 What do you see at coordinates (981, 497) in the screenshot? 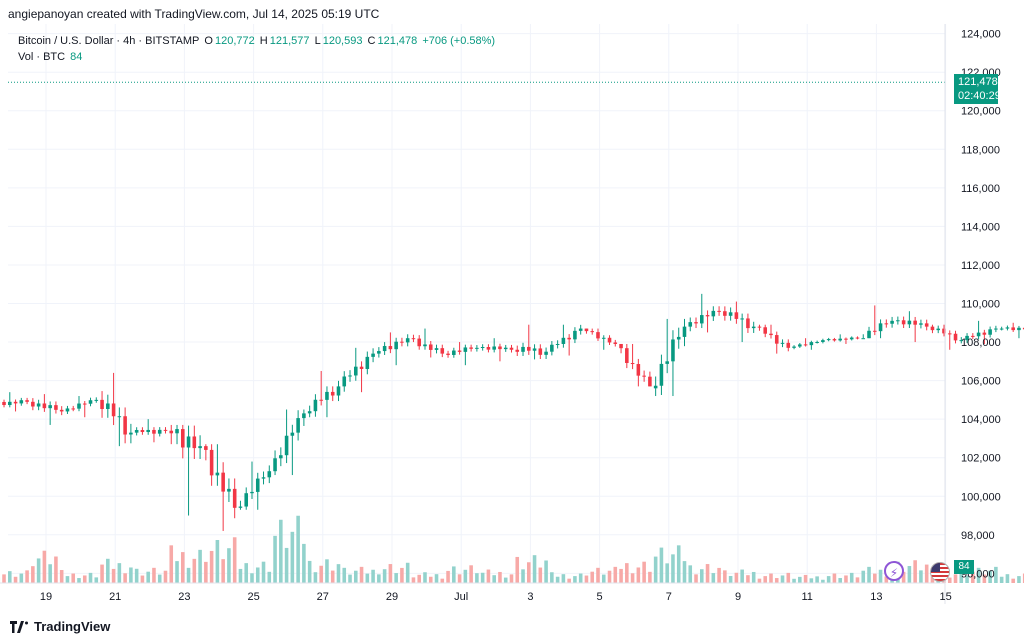
I see `y-tick-label: 100,000` at bounding box center [981, 497].